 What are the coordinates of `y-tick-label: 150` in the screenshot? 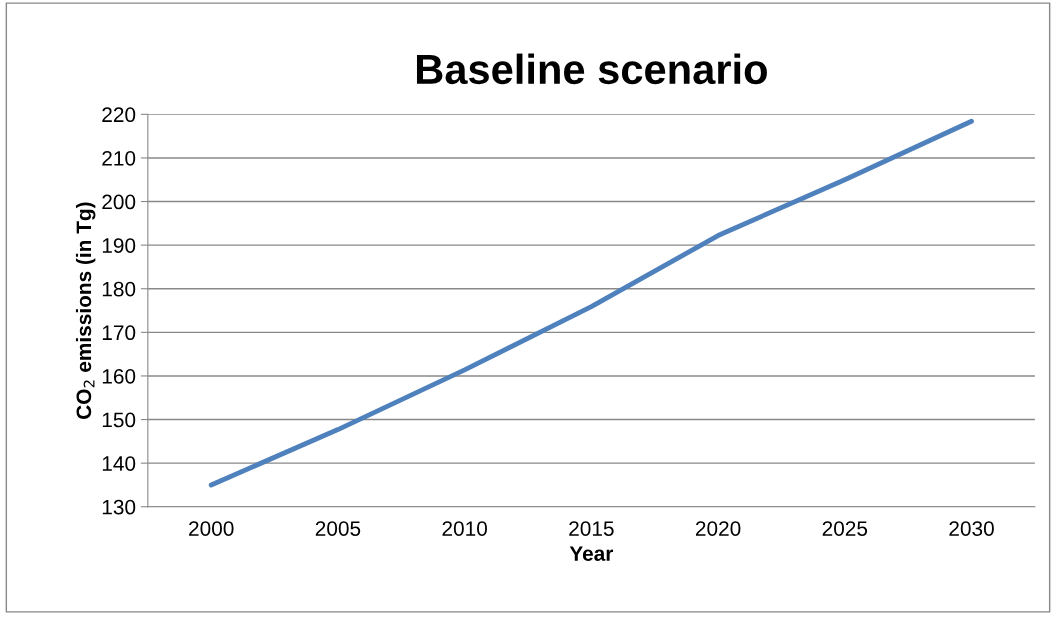 It's located at (119, 420).